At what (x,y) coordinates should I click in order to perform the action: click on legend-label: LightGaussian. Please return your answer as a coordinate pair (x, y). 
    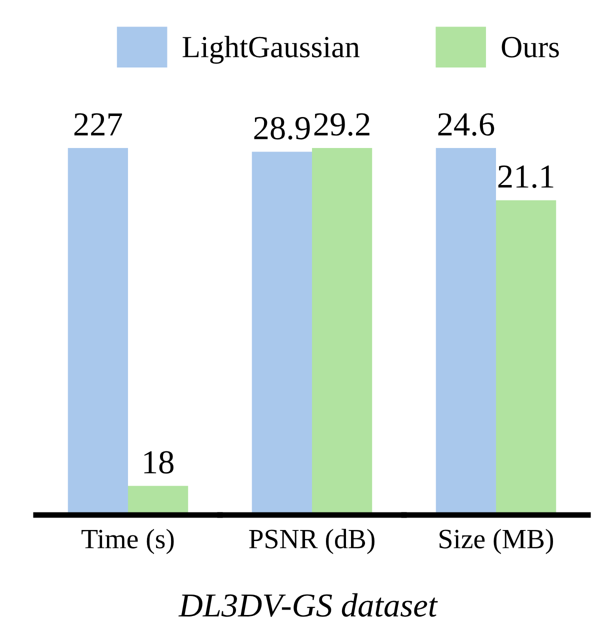
    Looking at the image, I should click on (271, 50).